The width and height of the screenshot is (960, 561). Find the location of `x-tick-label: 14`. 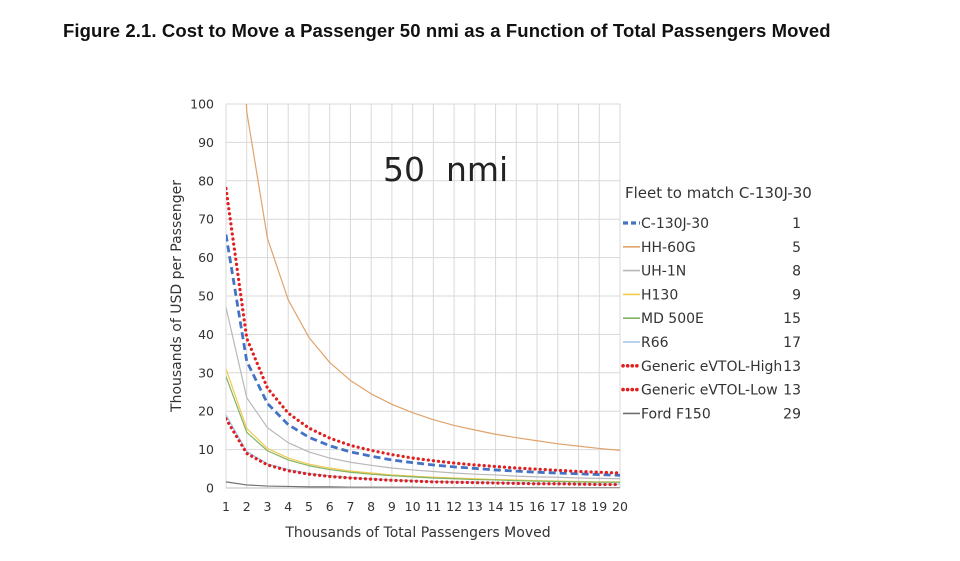

x-tick-label: 14 is located at coordinates (496, 506).